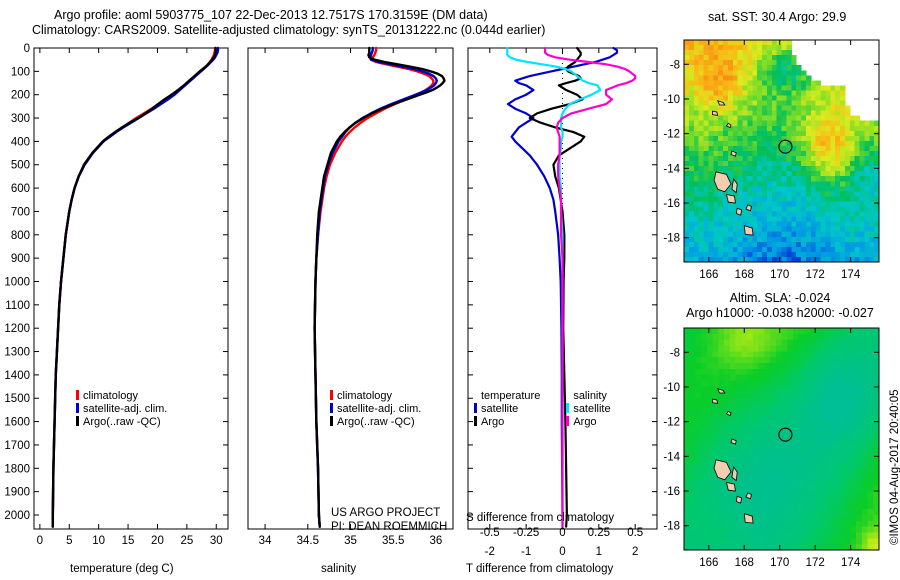 The height and width of the screenshot is (580, 900). What do you see at coordinates (393, 541) in the screenshot?
I see `svg-text: 35.5` at bounding box center [393, 541].